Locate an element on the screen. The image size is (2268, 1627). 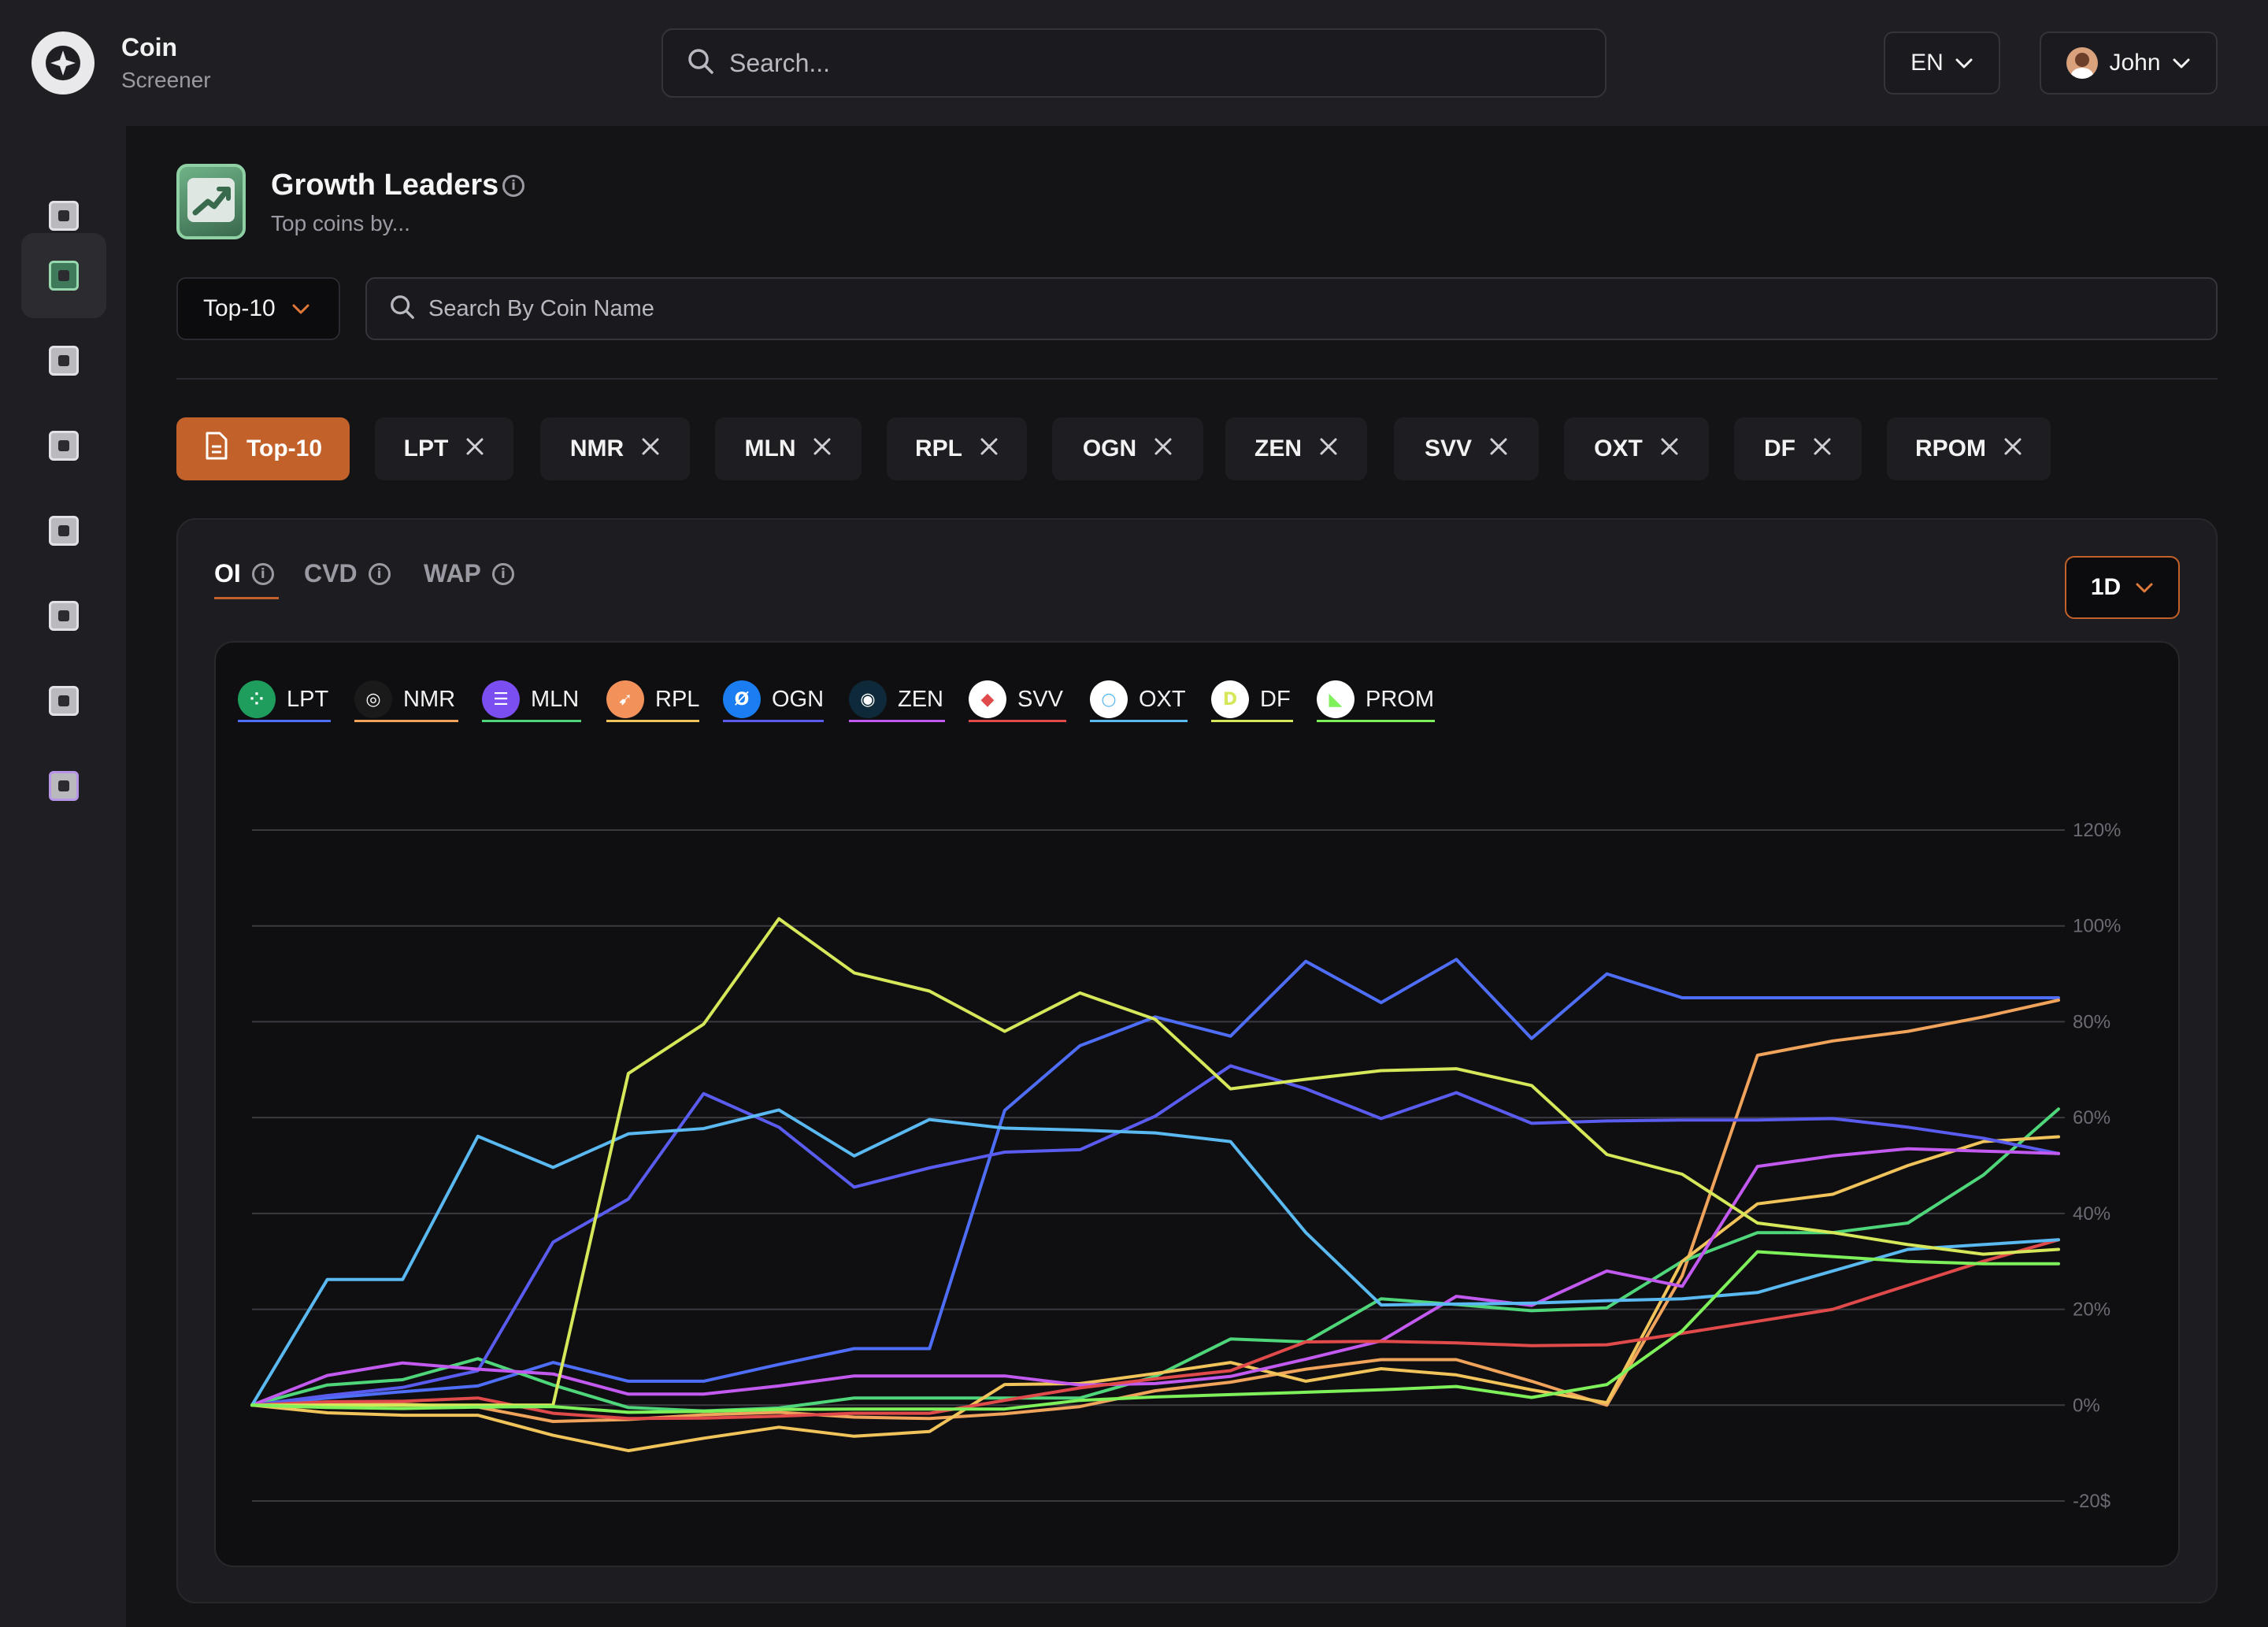
legend-item-mln: ☰ MLN is located at coordinates (530, 699).